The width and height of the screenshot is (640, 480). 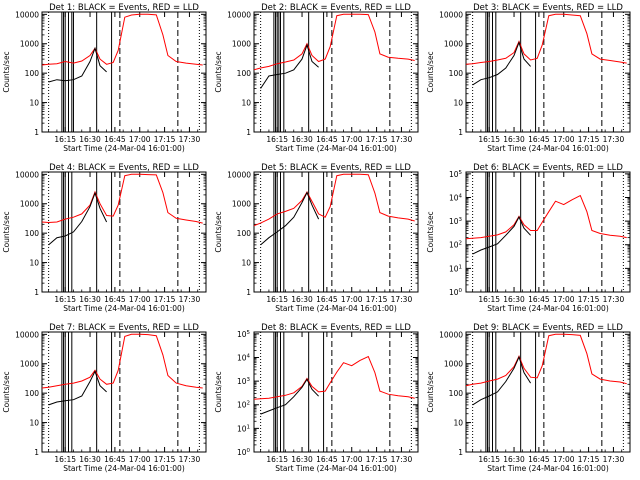 What do you see at coordinates (78, 218) in the screenshot?
I see `det-4-events-line` at bounding box center [78, 218].